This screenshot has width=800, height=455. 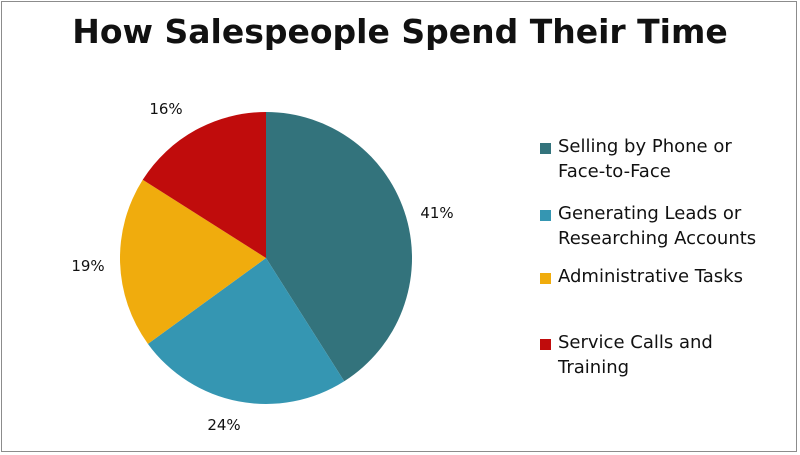 I want to click on data-label-administrative: 19%, so click(x=87, y=266).